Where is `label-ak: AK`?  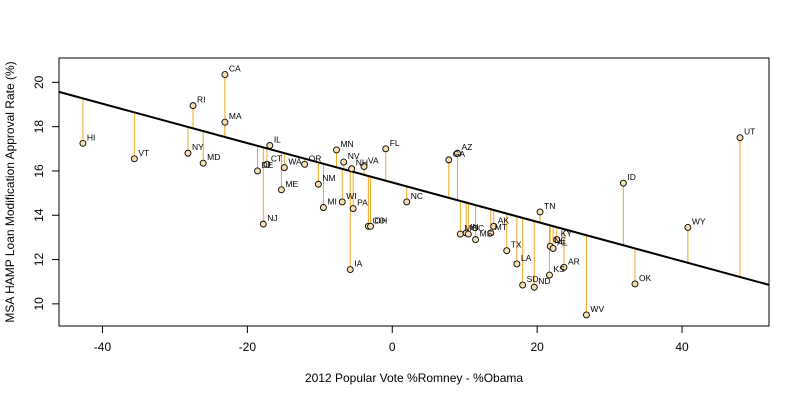 label-ak: AK is located at coordinates (504, 220).